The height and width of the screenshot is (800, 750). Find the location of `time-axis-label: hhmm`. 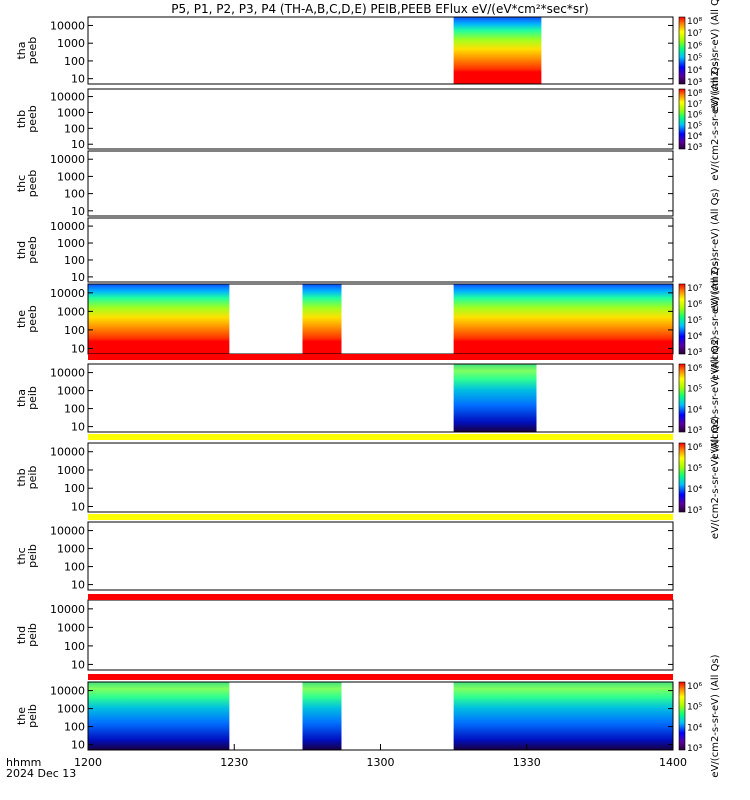

time-axis-label: hhmm is located at coordinates (23, 762).